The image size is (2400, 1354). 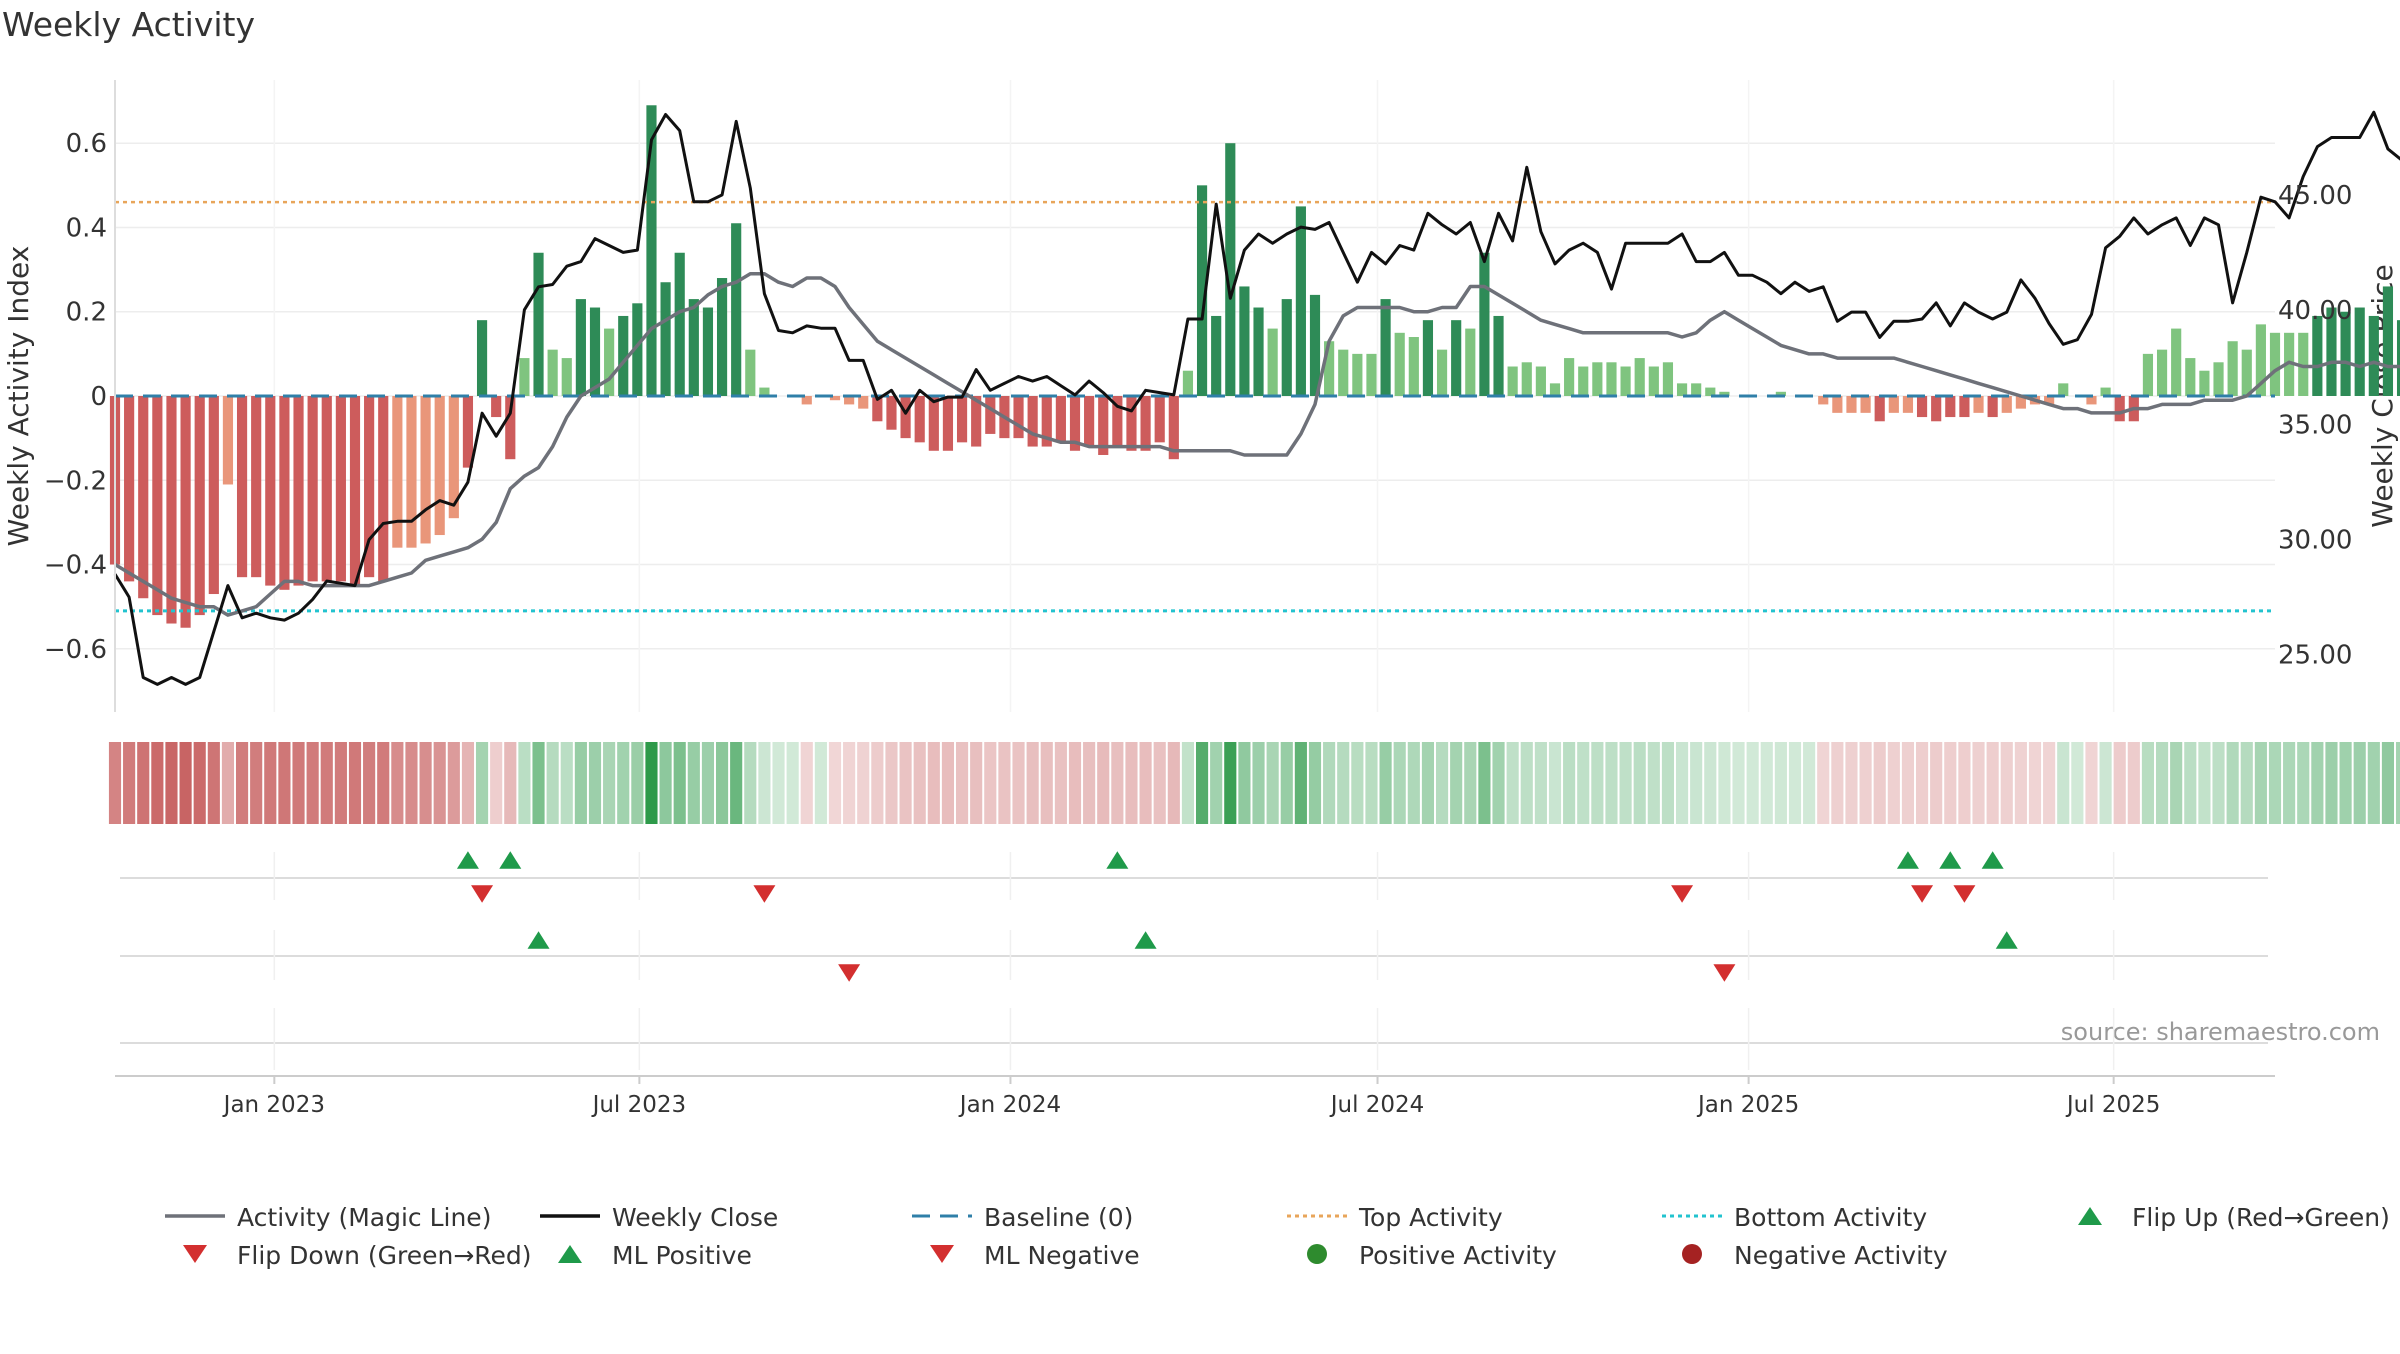 What do you see at coordinates (86, 144) in the screenshot?
I see `left-tick-label: 0.6` at bounding box center [86, 144].